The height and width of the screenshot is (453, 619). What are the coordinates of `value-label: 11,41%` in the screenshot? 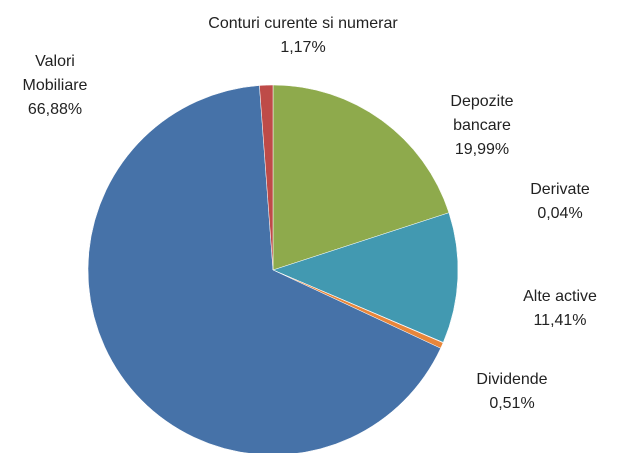 It's located at (560, 320).